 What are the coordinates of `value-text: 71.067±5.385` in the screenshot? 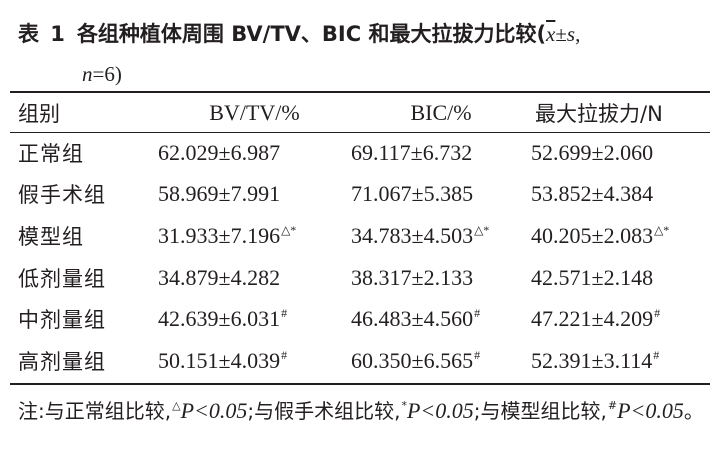 It's located at (412, 194).